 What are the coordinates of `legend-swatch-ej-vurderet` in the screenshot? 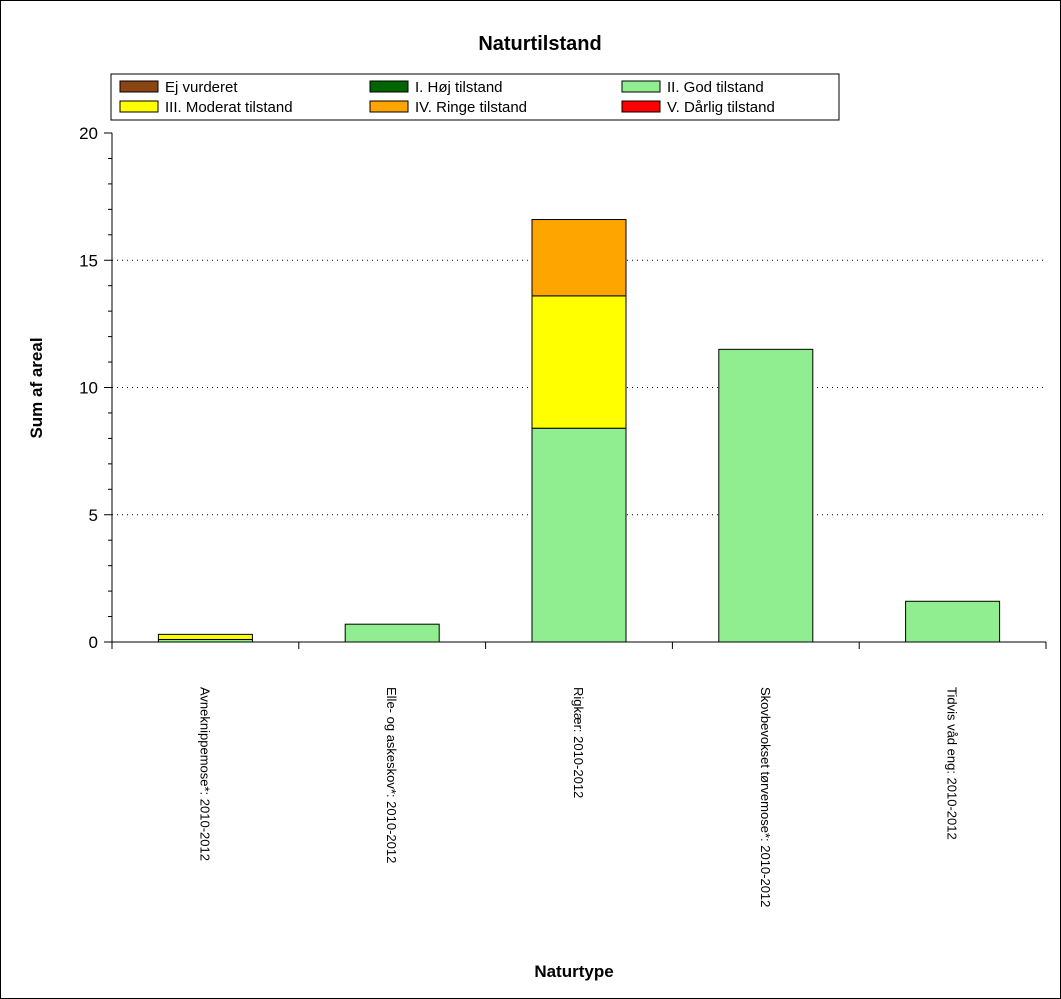 It's located at (139, 86).